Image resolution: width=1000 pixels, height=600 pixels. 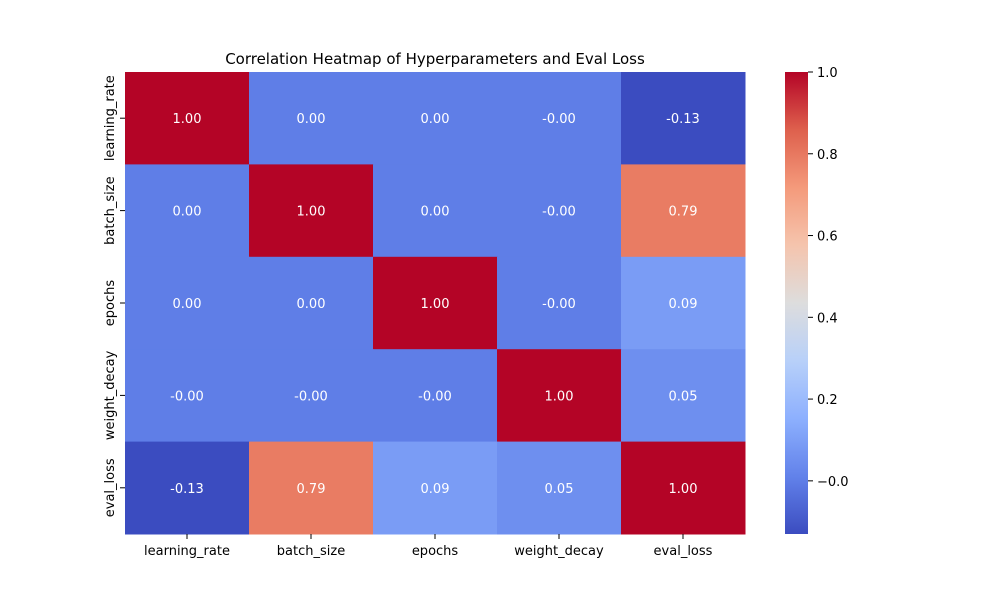 What do you see at coordinates (827, 155) in the screenshot?
I see `colorbar-tick-label: 0.8` at bounding box center [827, 155].